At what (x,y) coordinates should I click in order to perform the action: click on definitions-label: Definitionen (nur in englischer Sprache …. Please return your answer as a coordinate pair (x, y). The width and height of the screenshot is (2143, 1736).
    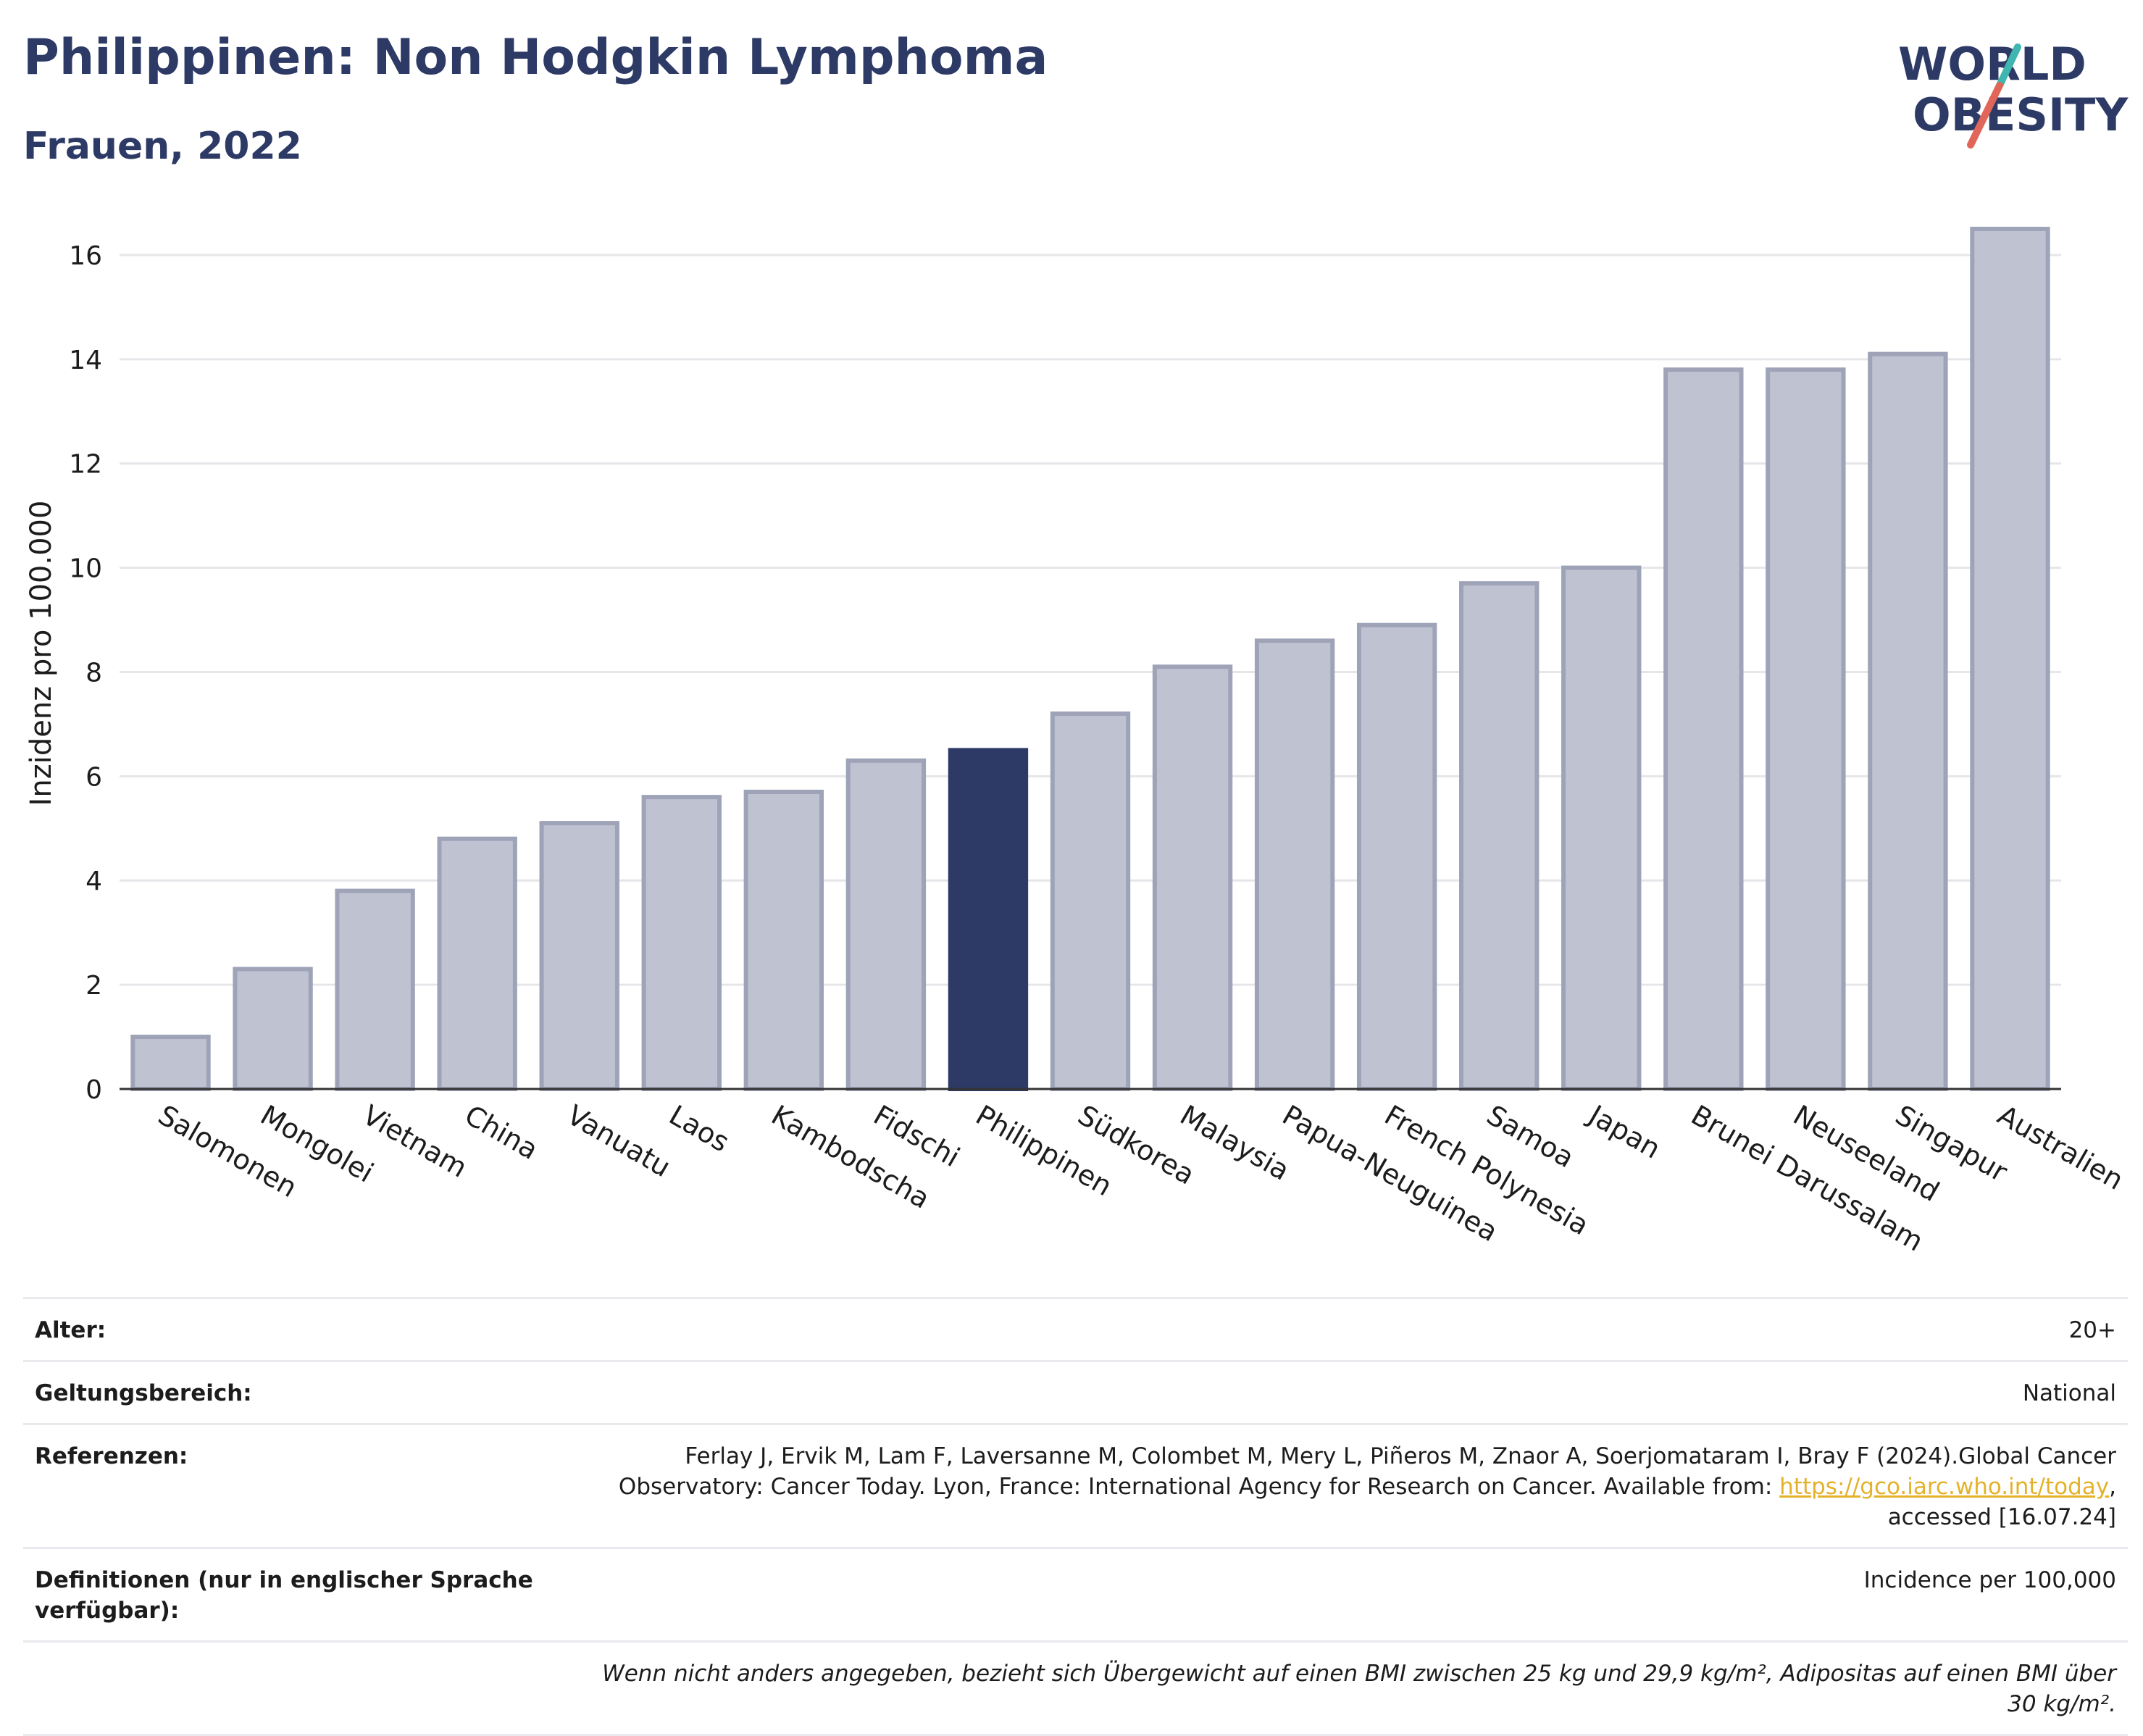
    Looking at the image, I should click on (284, 1596).